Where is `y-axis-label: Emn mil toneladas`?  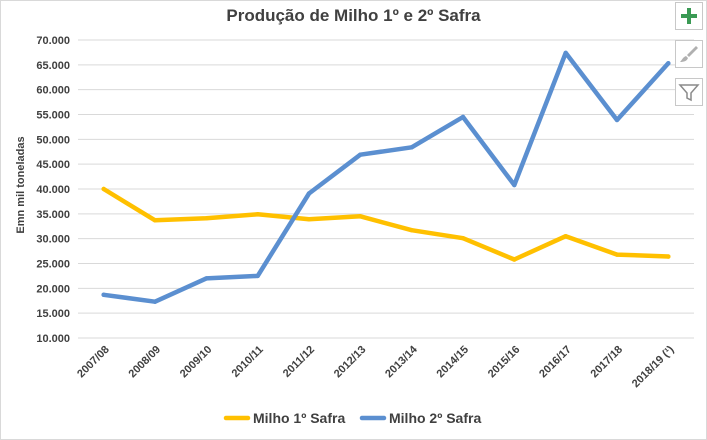
y-axis-label: Emn mil toneladas is located at coordinates (21, 184).